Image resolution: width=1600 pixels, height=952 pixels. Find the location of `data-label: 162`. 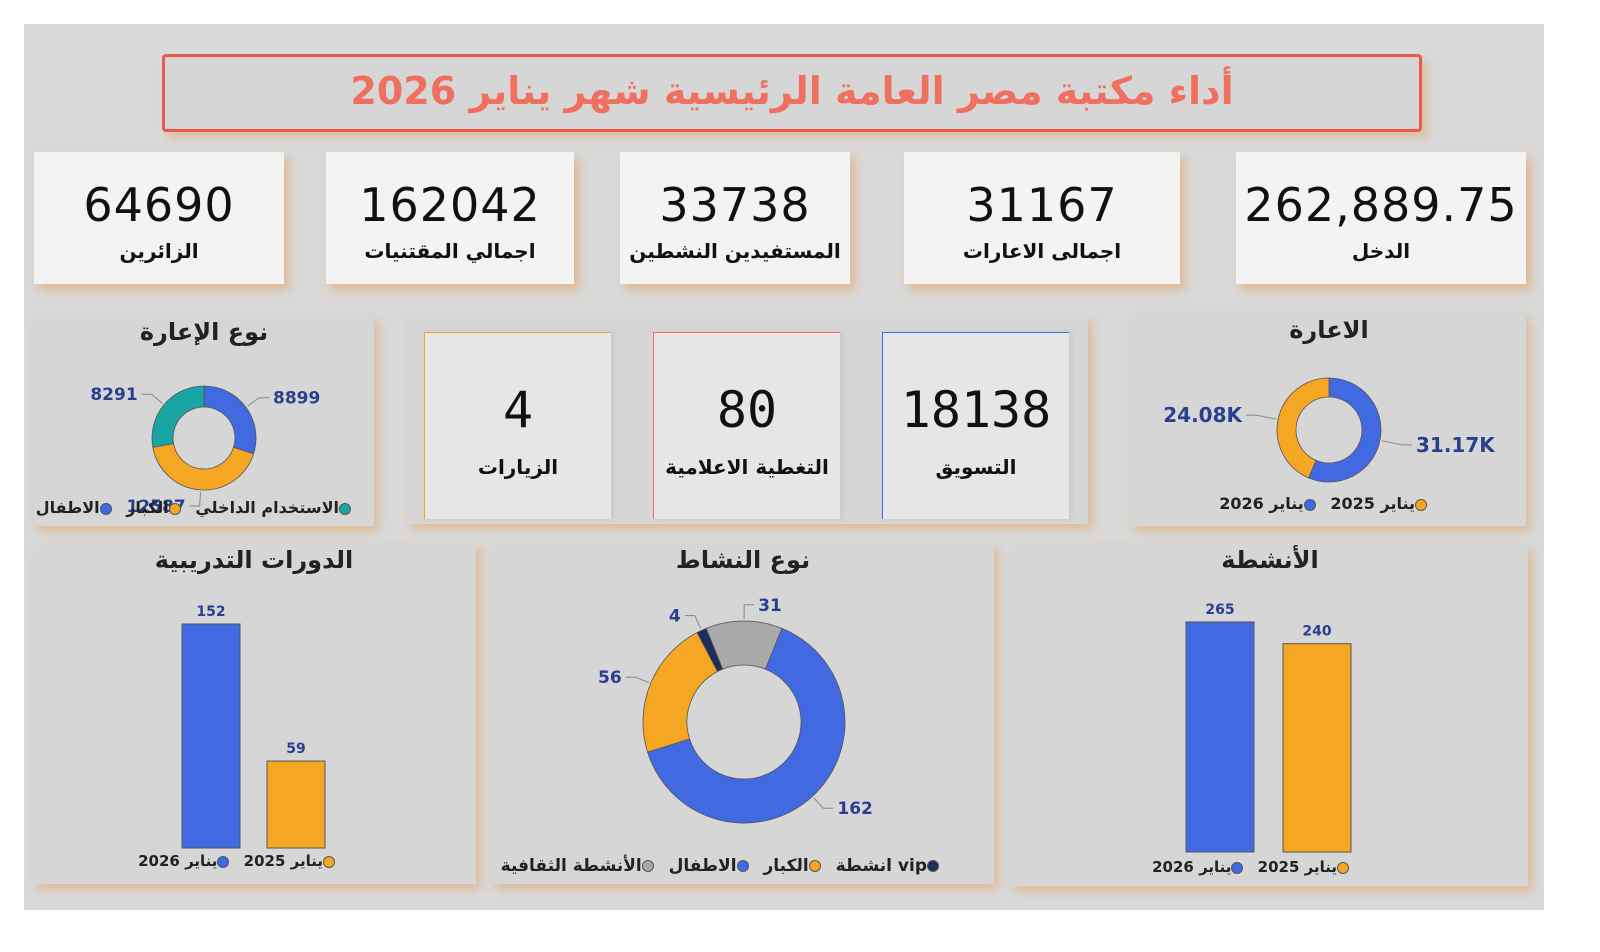

data-label: 162 is located at coordinates (855, 809).